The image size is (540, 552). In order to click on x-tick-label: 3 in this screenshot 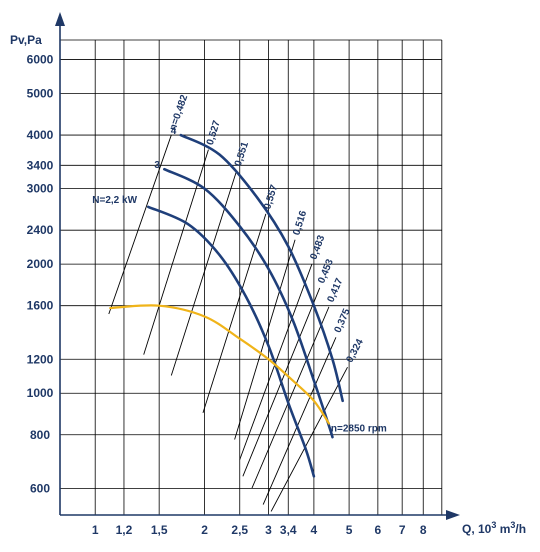, I will do `click(268, 530)`.